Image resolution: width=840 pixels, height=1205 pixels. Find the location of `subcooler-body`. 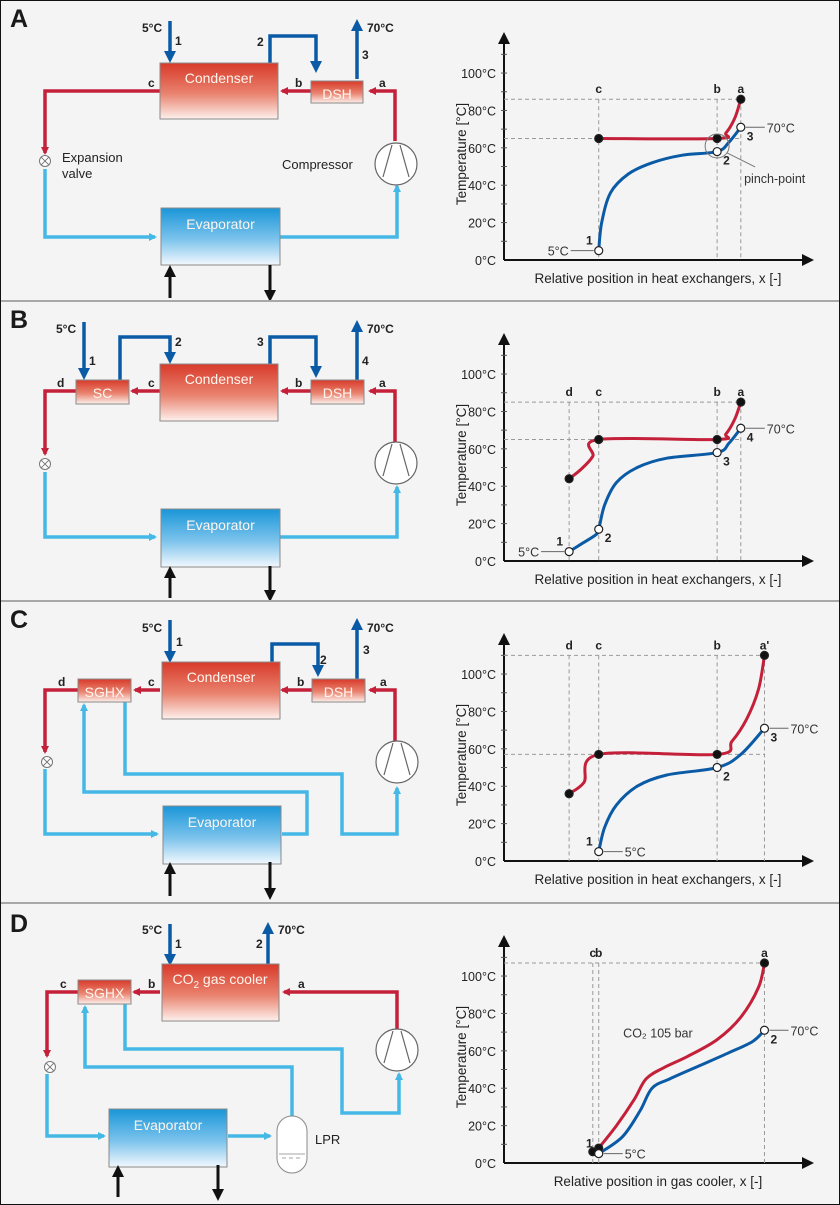

subcooler-body is located at coordinates (102, 392).